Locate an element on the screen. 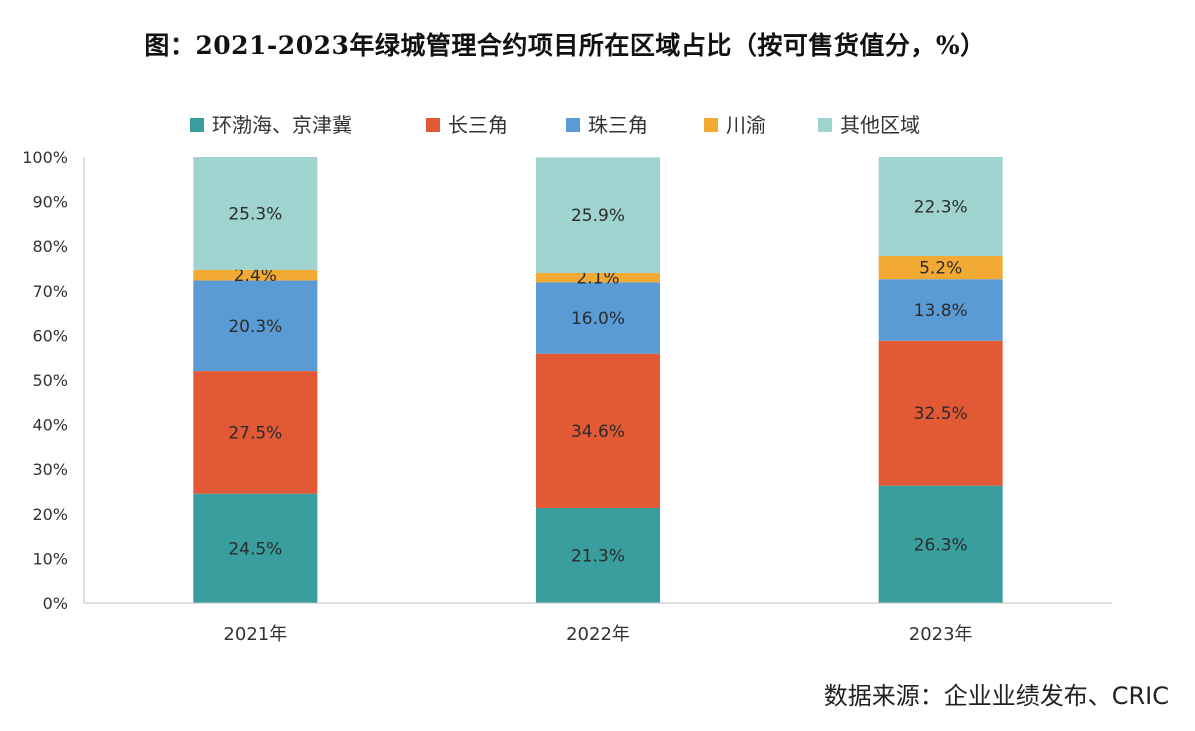 Image resolution: width=1195 pixels, height=731 pixels. legend-label: 珠三角 is located at coordinates (618, 125).